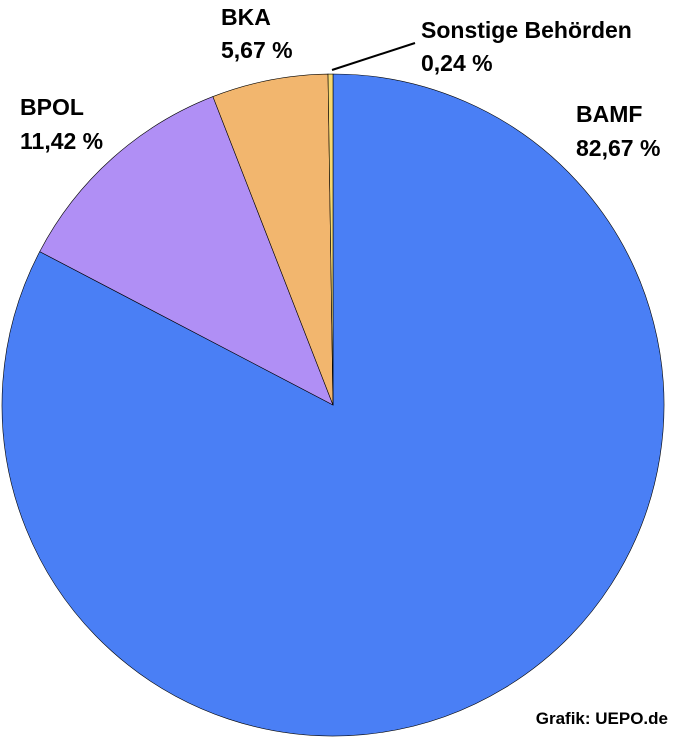 This screenshot has height=740, width=678. Describe the element at coordinates (609, 114) in the screenshot. I see `slice-name-bamf: BAMF` at that location.